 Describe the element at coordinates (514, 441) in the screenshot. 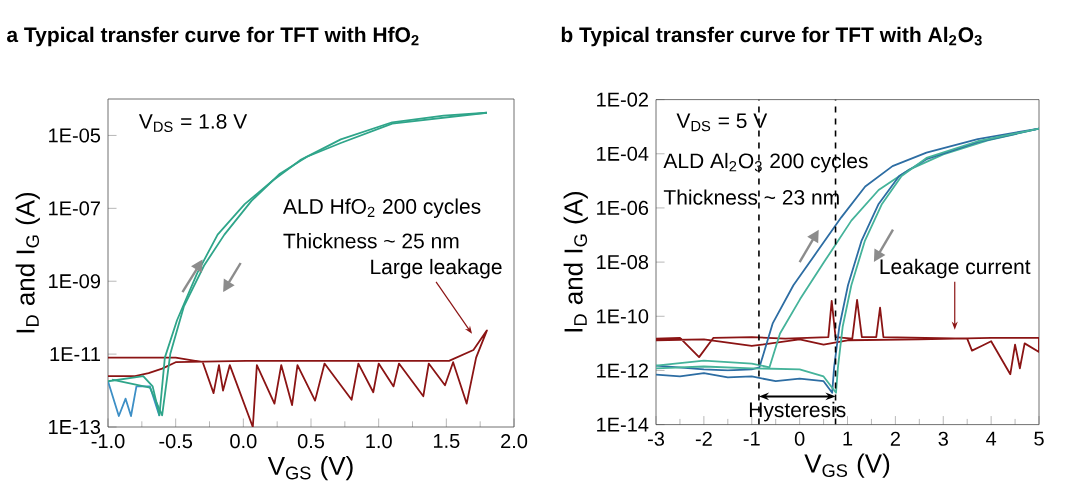

I see `x-tick-label: 2.0` at that location.